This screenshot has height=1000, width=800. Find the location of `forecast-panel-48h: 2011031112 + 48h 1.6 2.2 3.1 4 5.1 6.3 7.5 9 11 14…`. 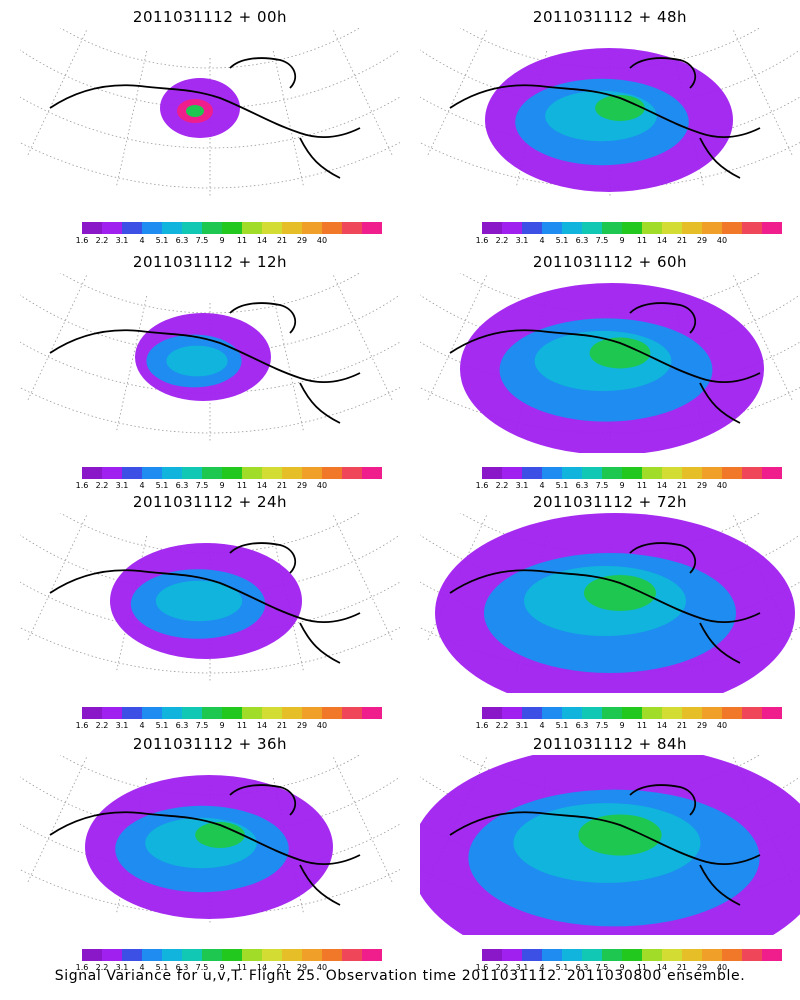

forecast-panel-48h: 2011031112 + 48h 1.6 2.2 3.1 4 5.1 6.3 7.5 9 11 14… is located at coordinates (610, 122).